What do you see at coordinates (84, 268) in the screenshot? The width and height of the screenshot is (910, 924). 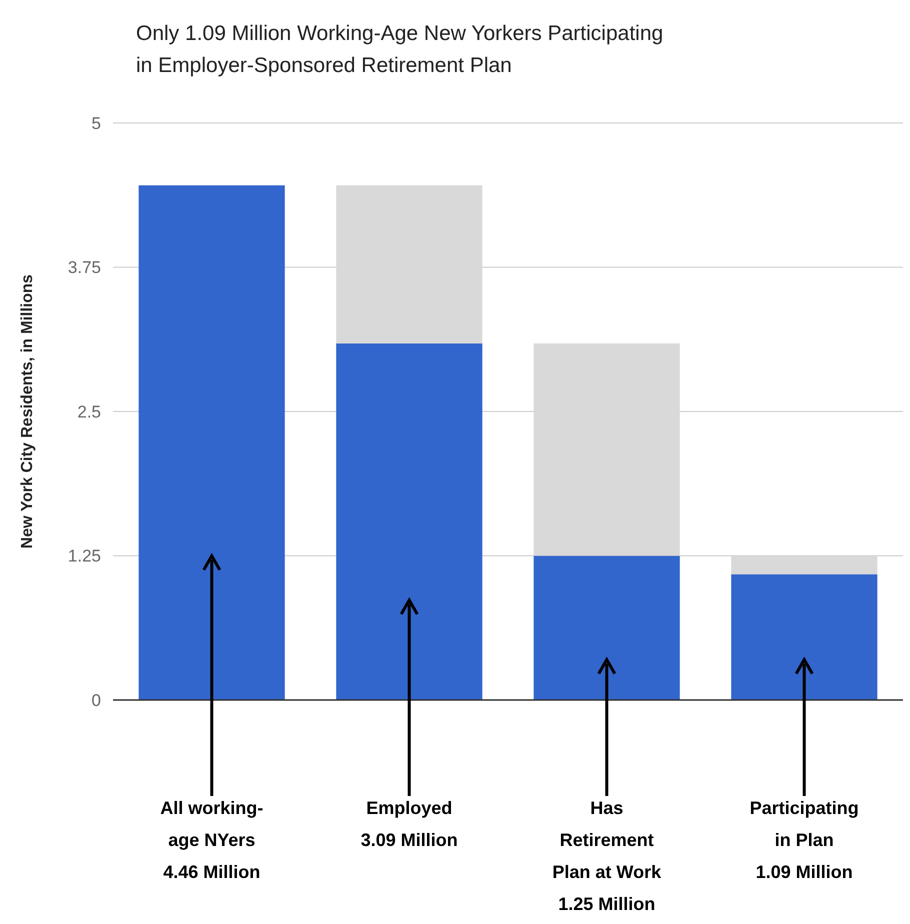 I see `y-tick-label: 3.75` at bounding box center [84, 268].